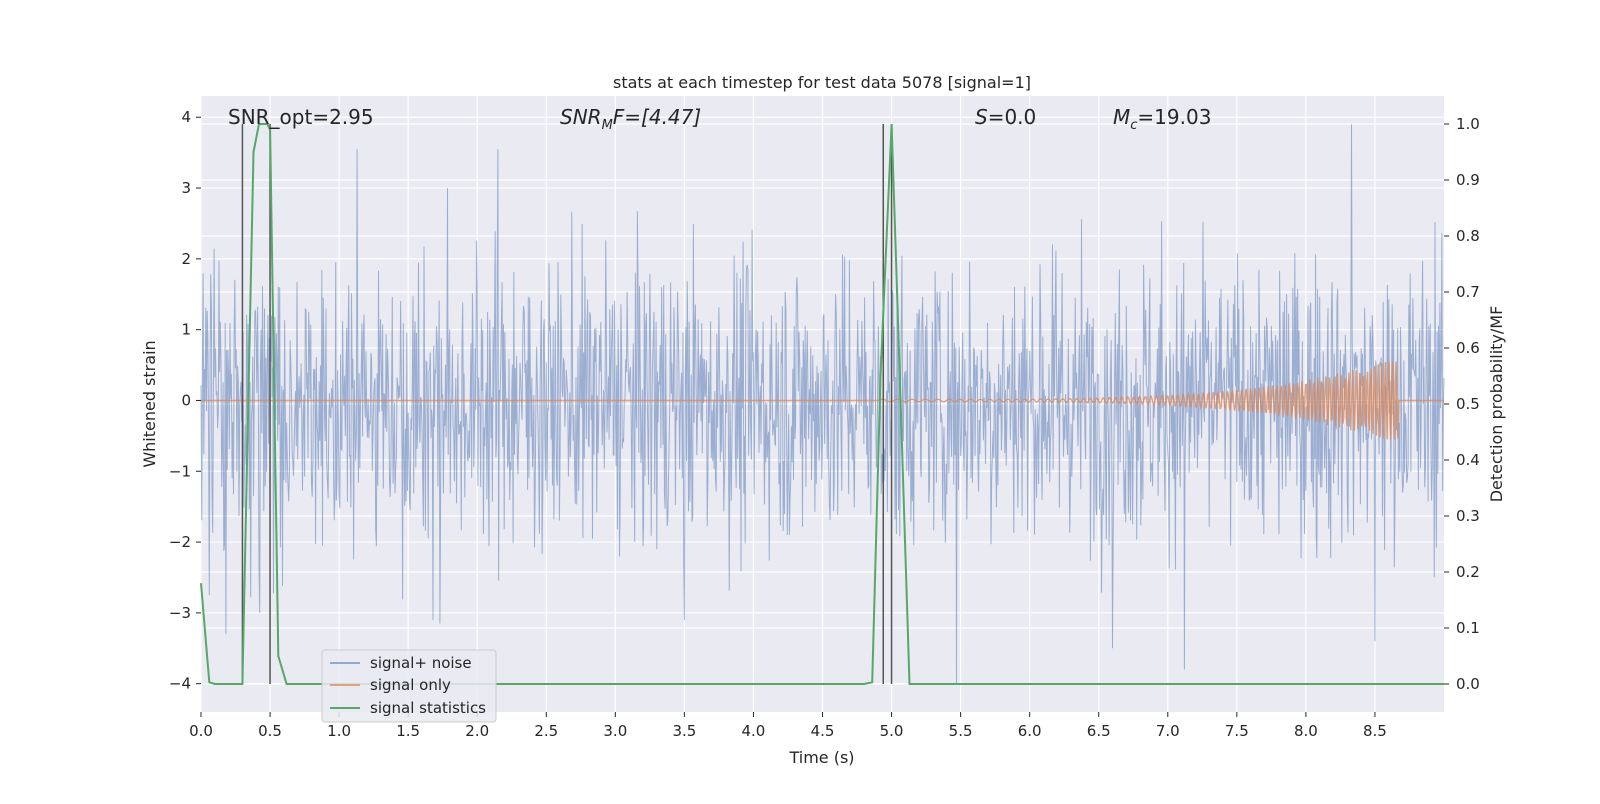 Image resolution: width=1600 pixels, height=804 pixels. Describe the element at coordinates (1468, 516) in the screenshot. I see `right-tick-label: 0.3` at that location.